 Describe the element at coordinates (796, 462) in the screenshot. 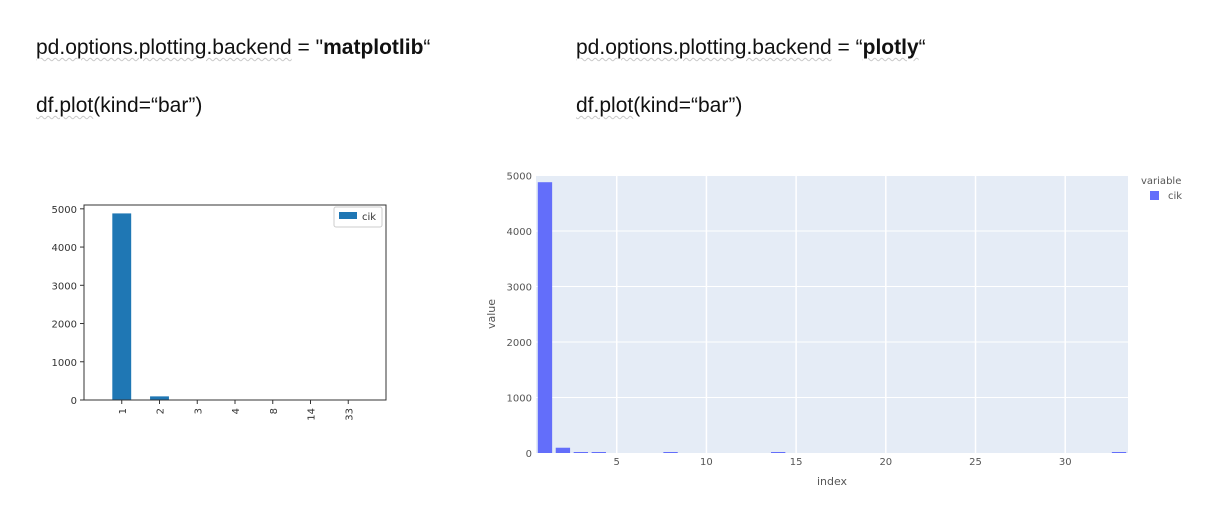

I see `plotly-x-tick-label: 15` at that location.